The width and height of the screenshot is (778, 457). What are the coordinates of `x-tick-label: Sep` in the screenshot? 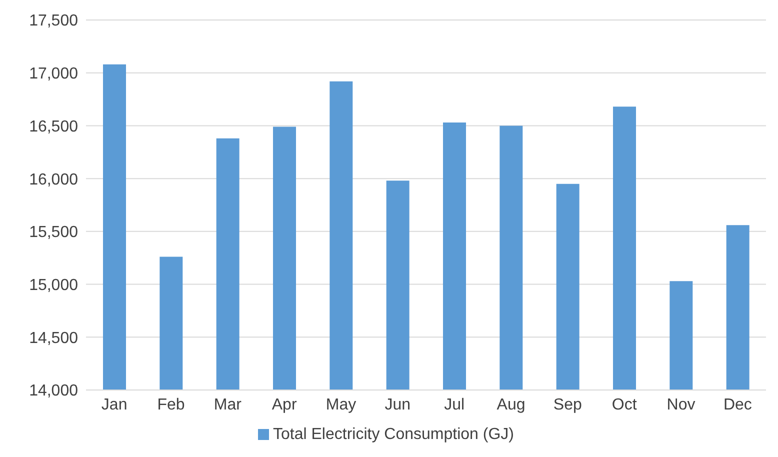 It's located at (567, 405).